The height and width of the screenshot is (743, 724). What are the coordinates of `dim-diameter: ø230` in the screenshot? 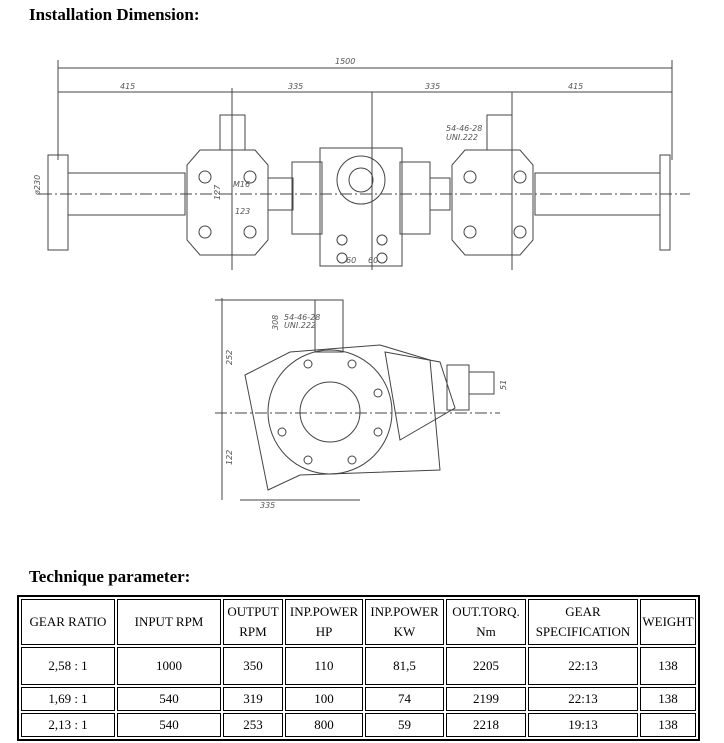 It's located at (37, 185).